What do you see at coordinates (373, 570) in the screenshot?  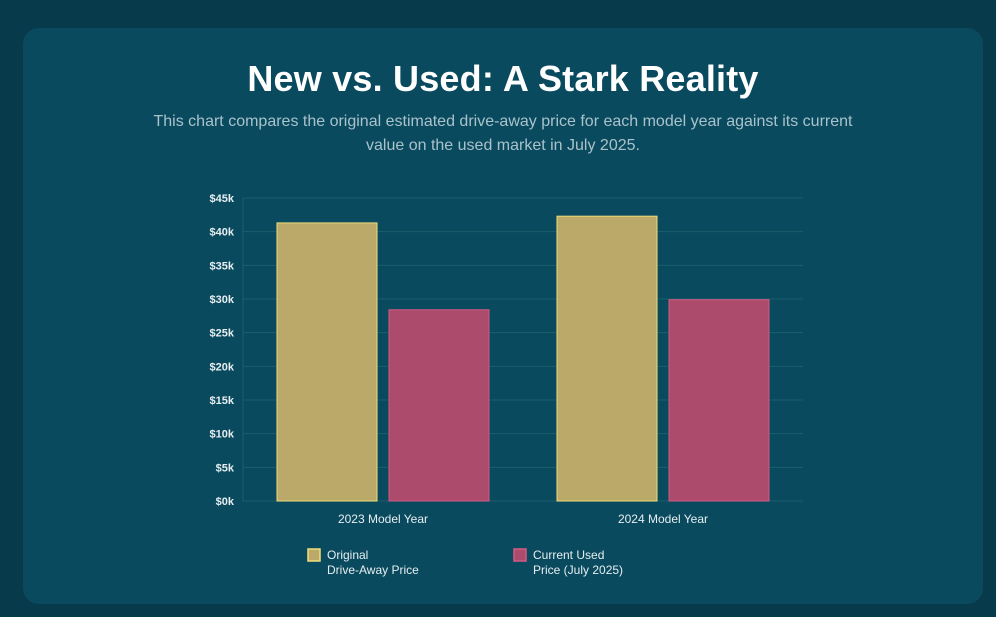 I see `legend-label: Drive-Away Price` at bounding box center [373, 570].